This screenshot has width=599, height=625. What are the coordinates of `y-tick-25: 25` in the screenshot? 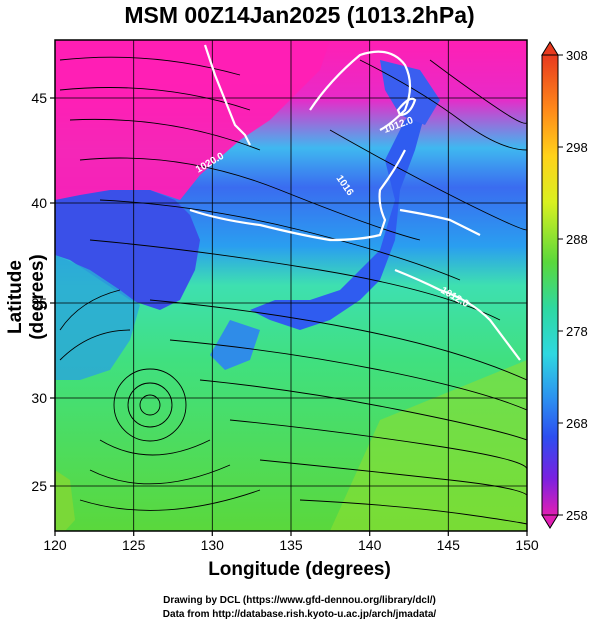 It's located at (39, 486).